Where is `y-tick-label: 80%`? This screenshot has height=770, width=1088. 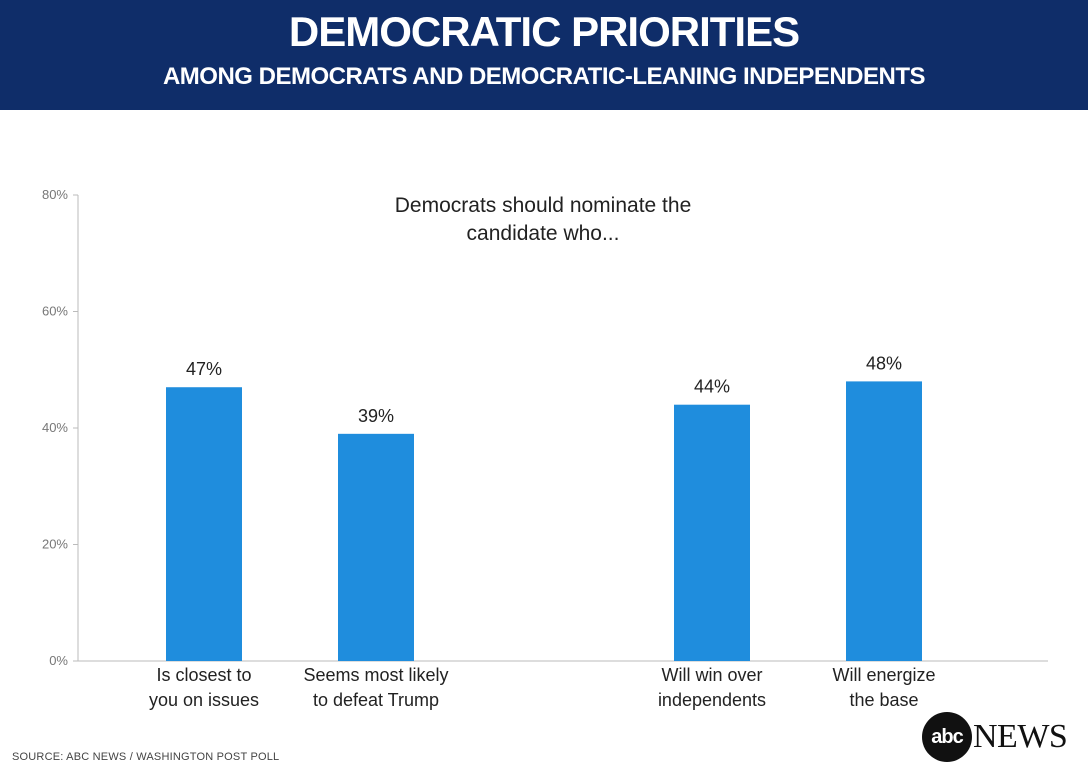
y-tick-label: 80% is located at coordinates (55, 194).